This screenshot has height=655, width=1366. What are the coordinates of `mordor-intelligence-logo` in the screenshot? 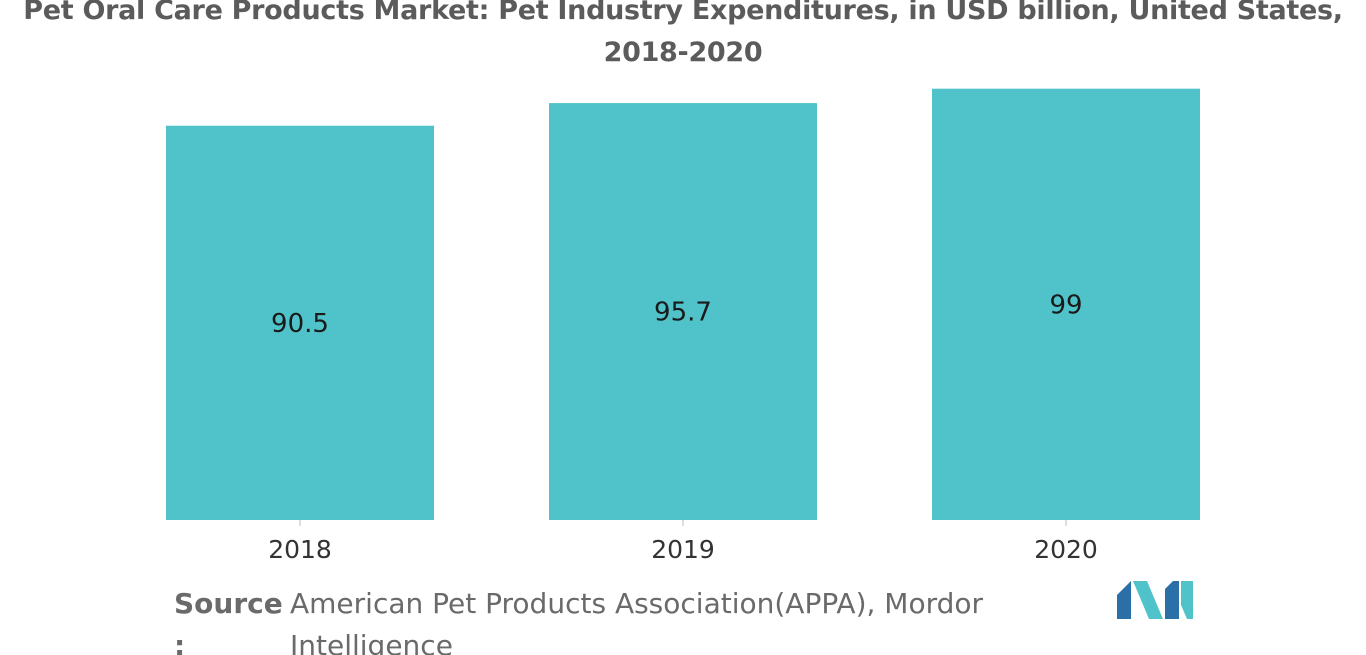 It's located at (1155, 600).